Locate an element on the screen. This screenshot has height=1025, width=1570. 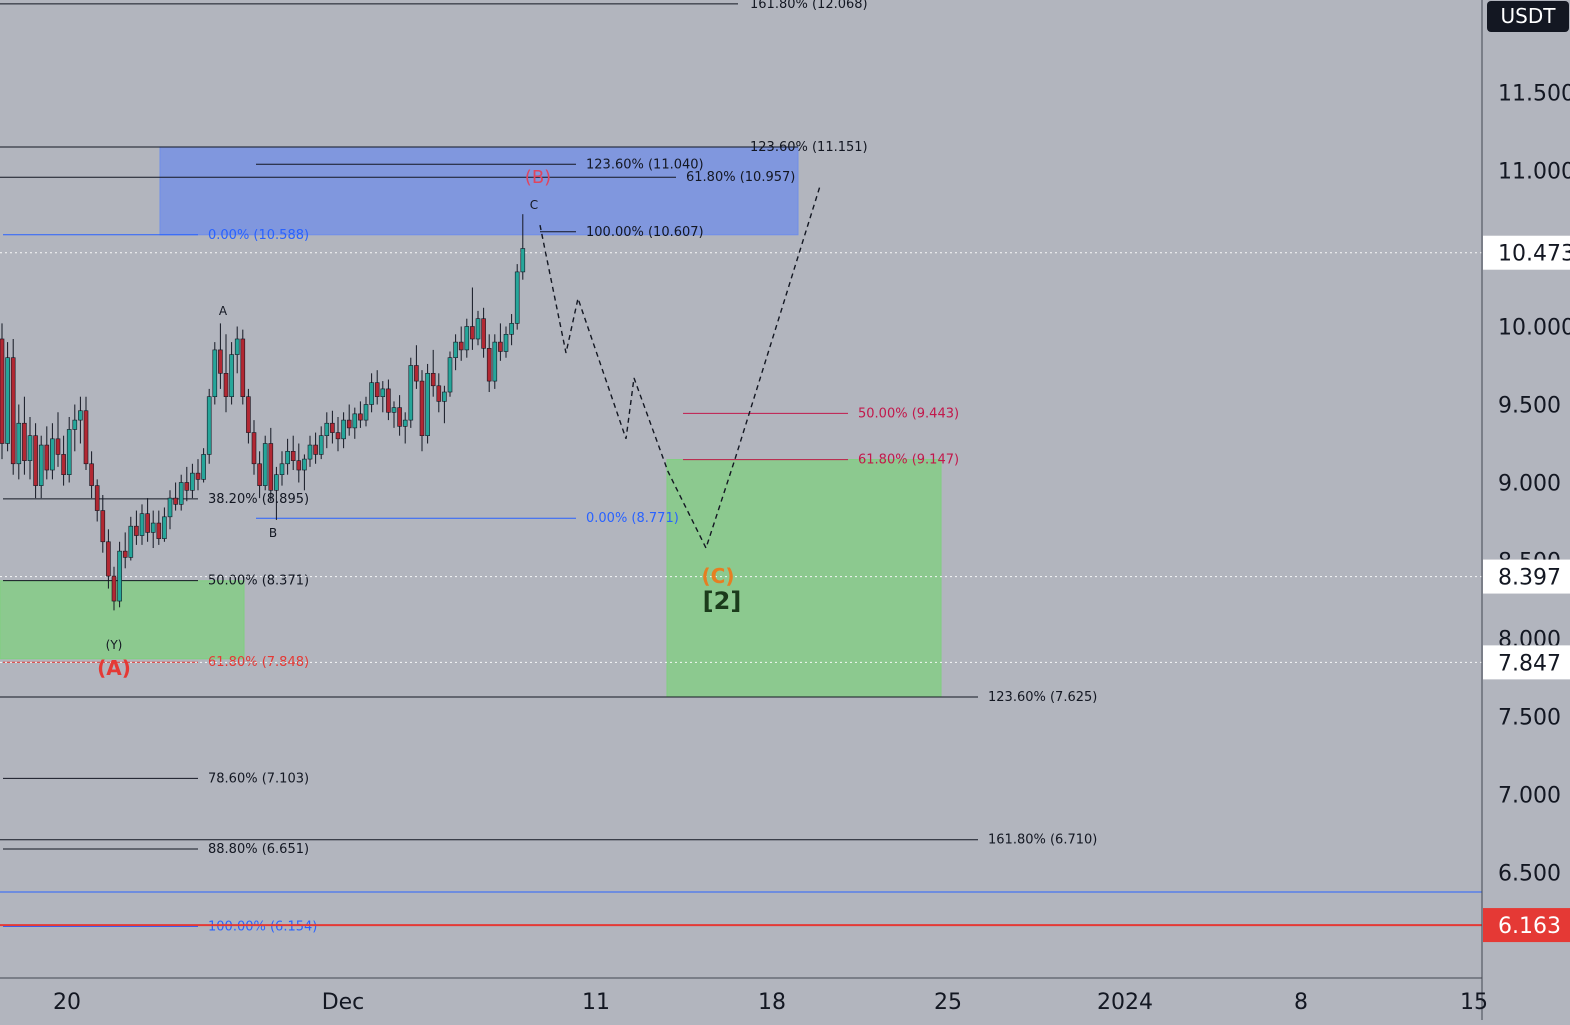
currency-badge is located at coordinates (1528, 16).